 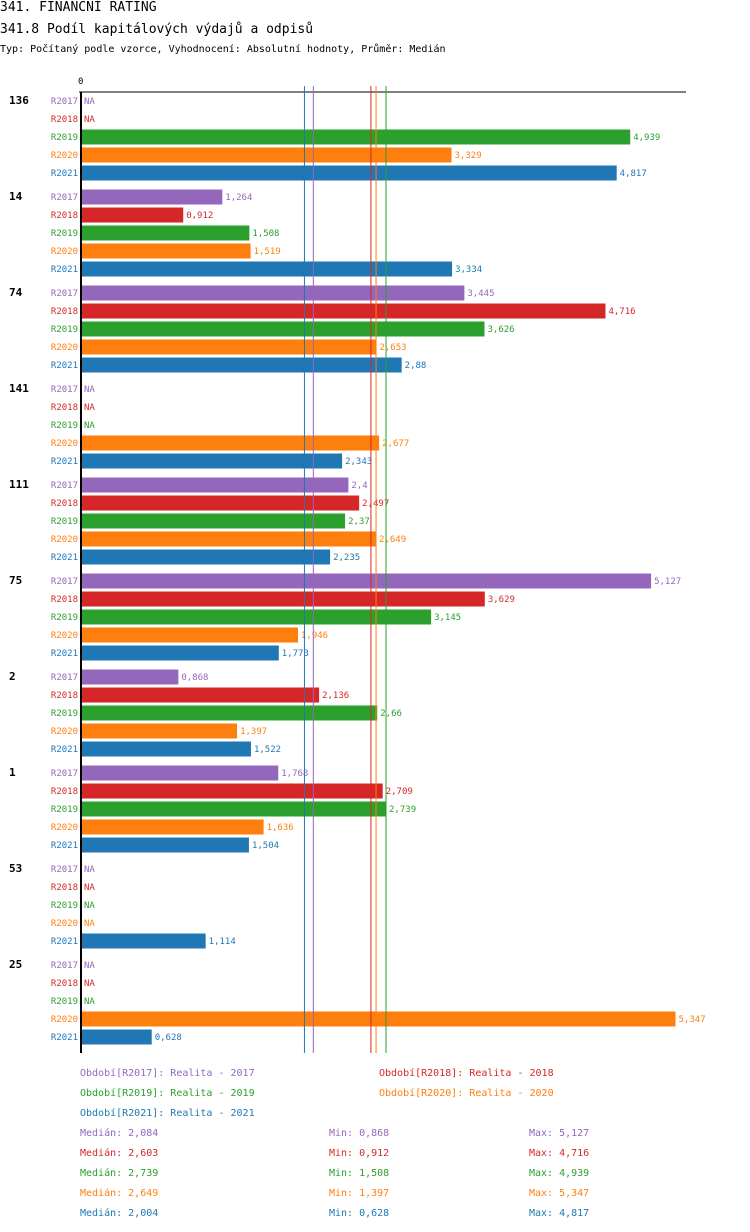 I want to click on legend-entry: Období[R2018]: Realita - 2018, so click(x=466, y=1073).